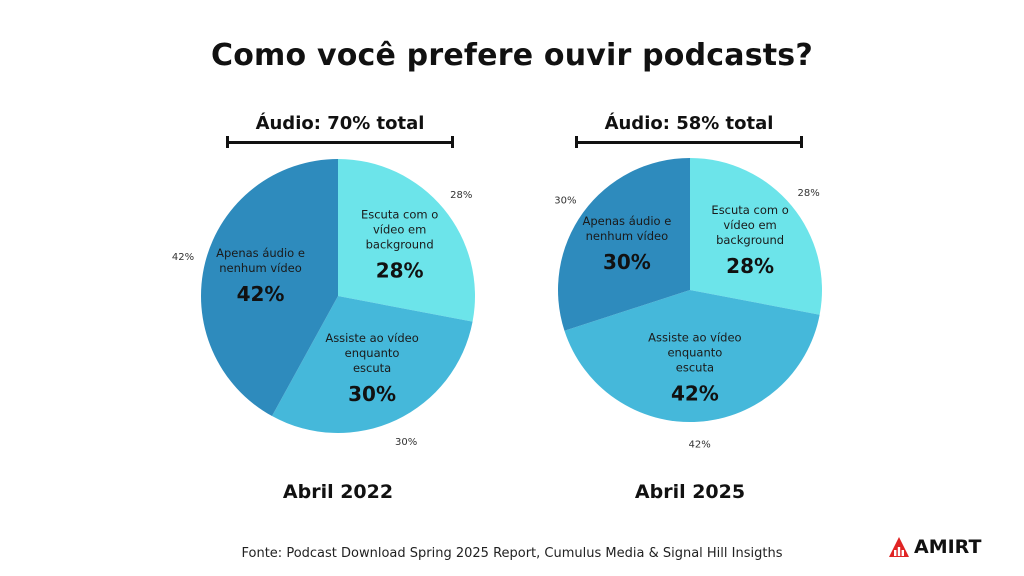  I want to click on logo-icon, so click(899, 547).